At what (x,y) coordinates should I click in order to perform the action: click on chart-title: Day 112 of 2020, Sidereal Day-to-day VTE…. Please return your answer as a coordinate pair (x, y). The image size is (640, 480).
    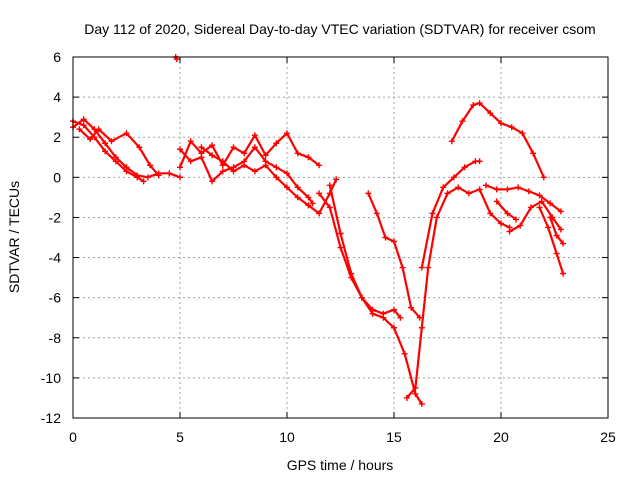
    Looking at the image, I should click on (339, 29).